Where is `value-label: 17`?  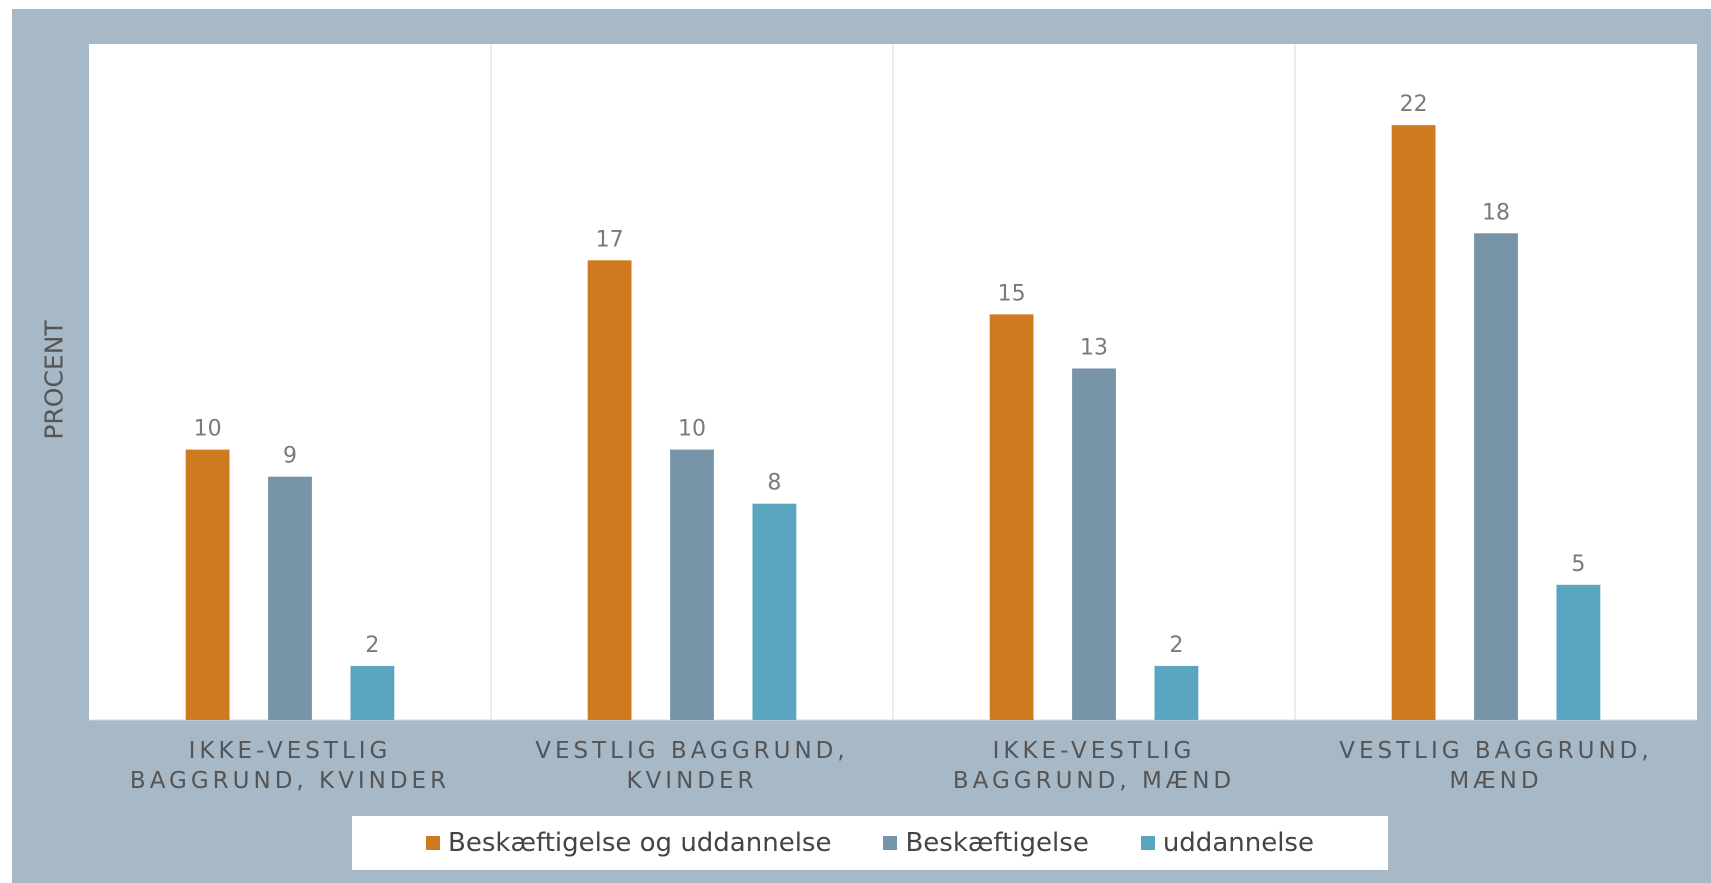
value-label: 17 is located at coordinates (610, 239).